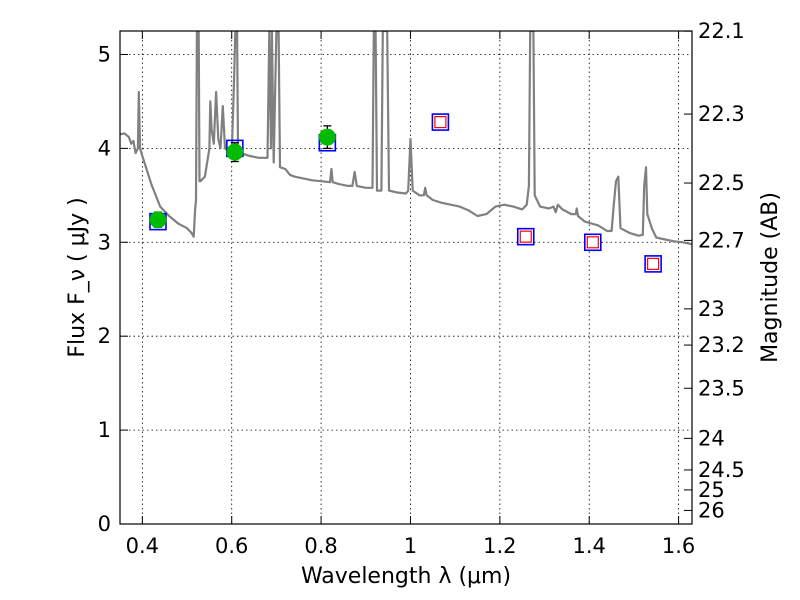  Describe the element at coordinates (320, 546) in the screenshot. I see `x-tick-label: 0.8` at that location.